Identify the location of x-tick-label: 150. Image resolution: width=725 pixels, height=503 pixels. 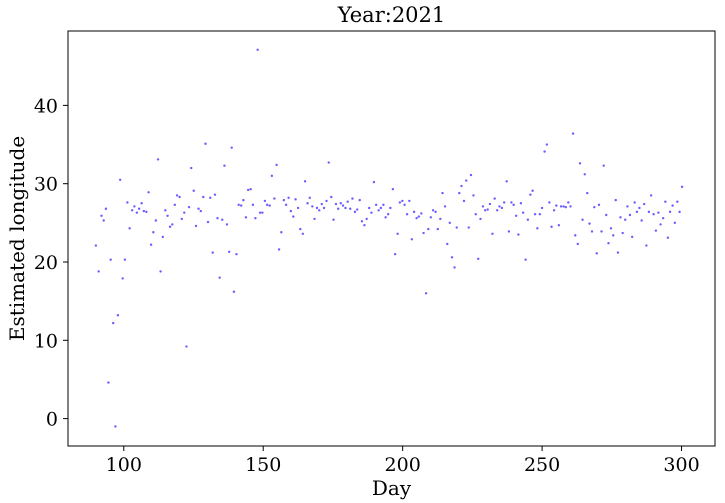
(263, 465).